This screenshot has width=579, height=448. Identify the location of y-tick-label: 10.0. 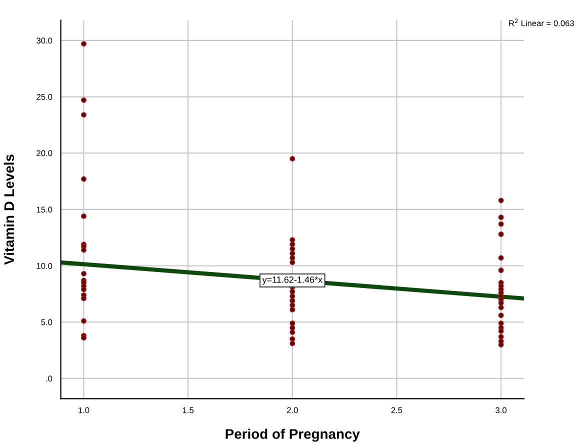
(44, 265).